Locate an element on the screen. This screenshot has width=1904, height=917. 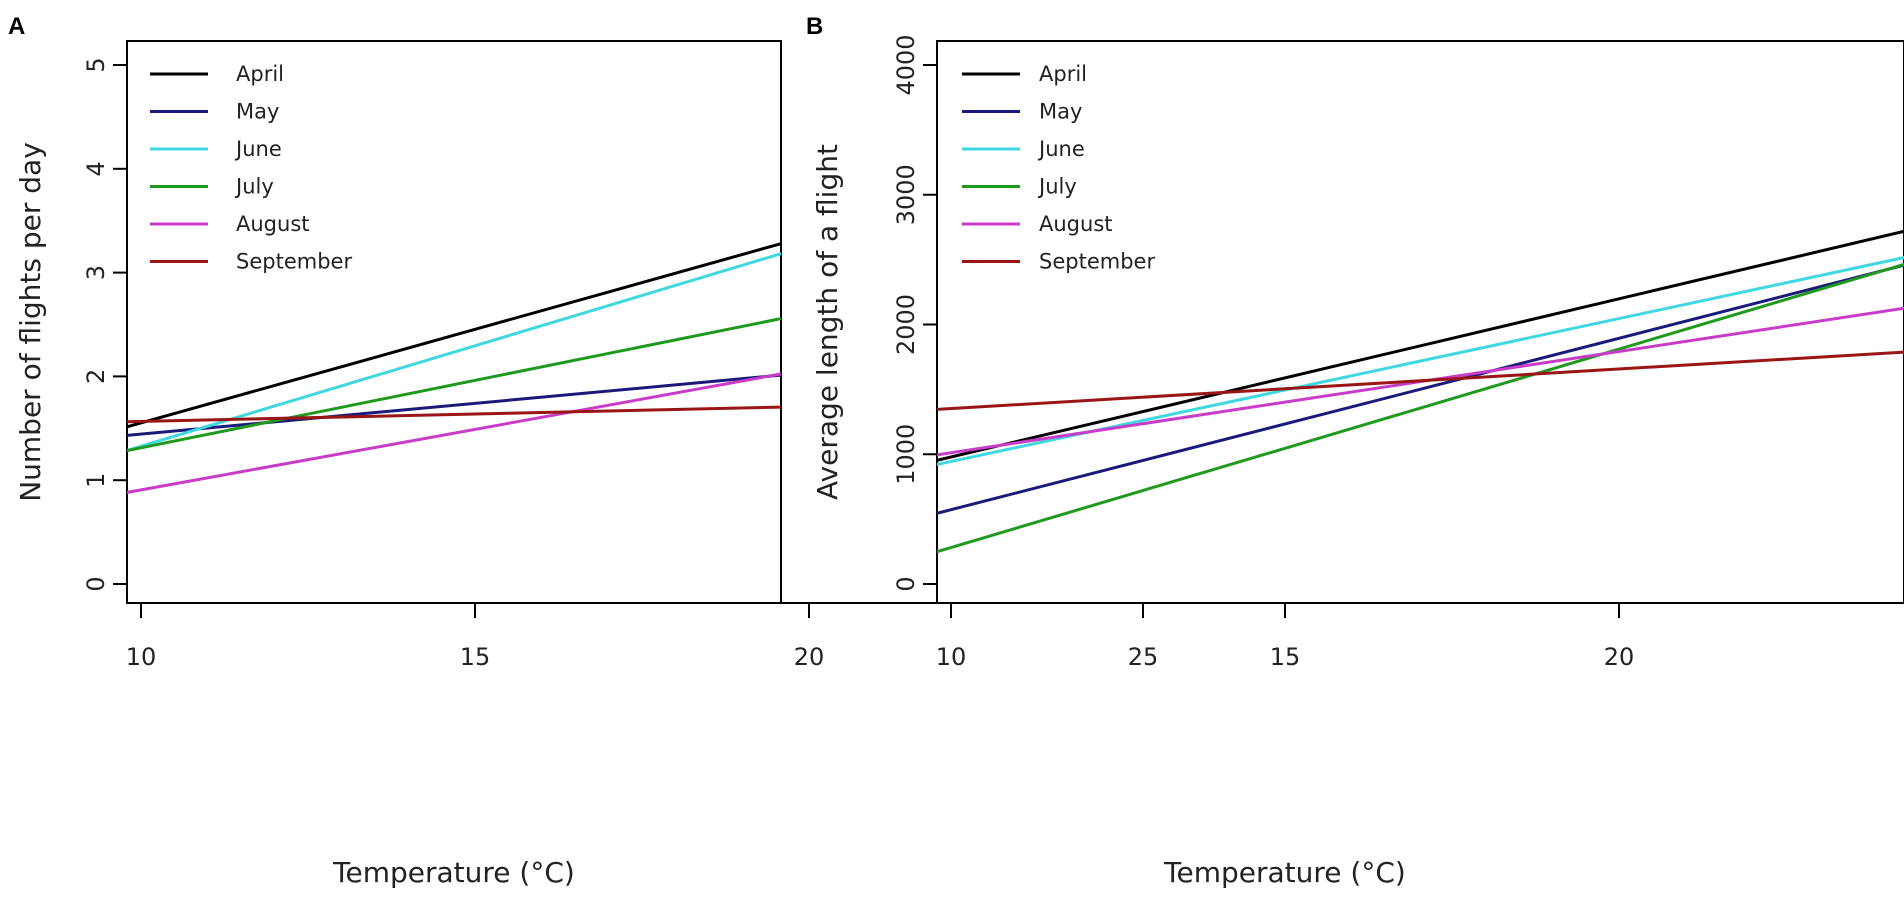
panel-b-legend-label-april: April is located at coordinates (1063, 74).